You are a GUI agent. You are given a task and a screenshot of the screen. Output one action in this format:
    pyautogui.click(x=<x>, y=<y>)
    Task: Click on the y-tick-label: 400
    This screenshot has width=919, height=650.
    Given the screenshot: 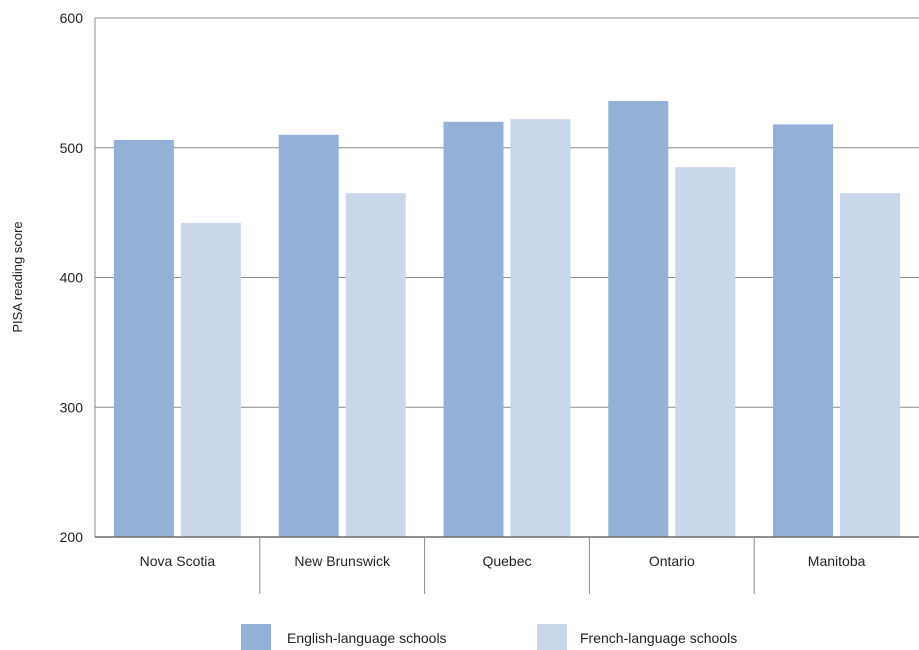 What is the action you would take?
    pyautogui.click(x=72, y=278)
    